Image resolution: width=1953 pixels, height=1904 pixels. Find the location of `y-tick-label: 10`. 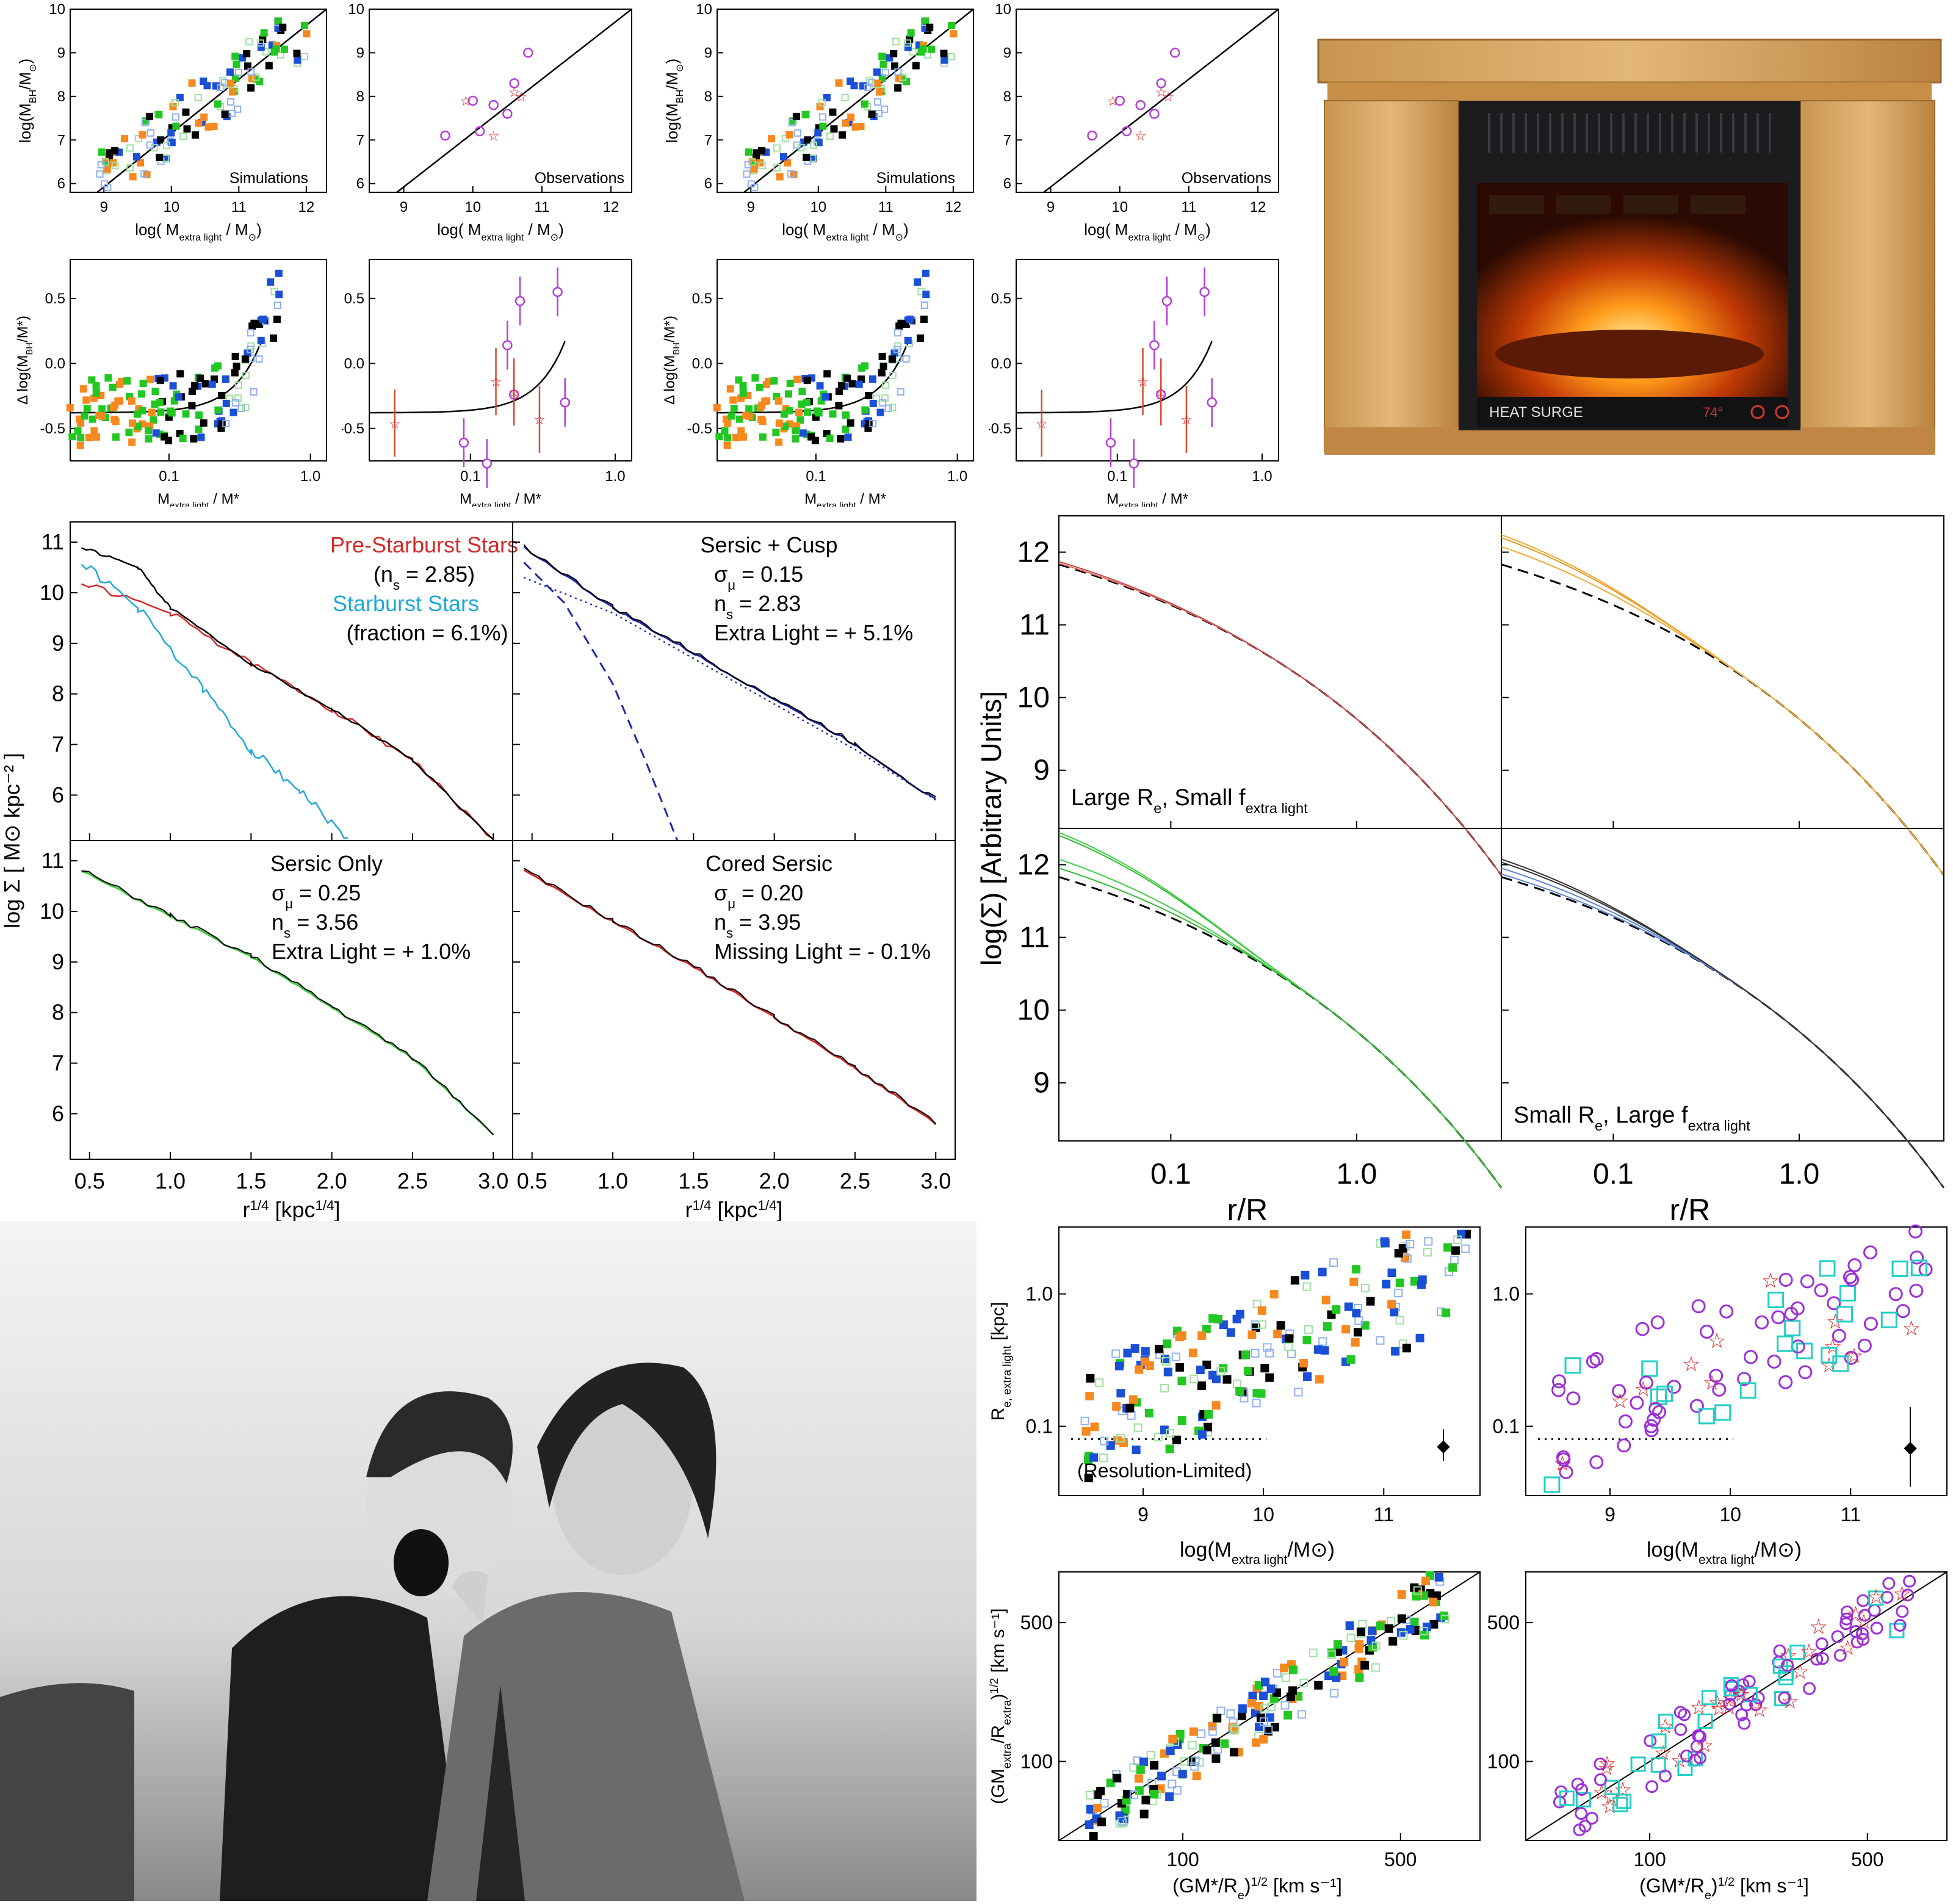

y-tick-label: 10 is located at coordinates (356, 9).